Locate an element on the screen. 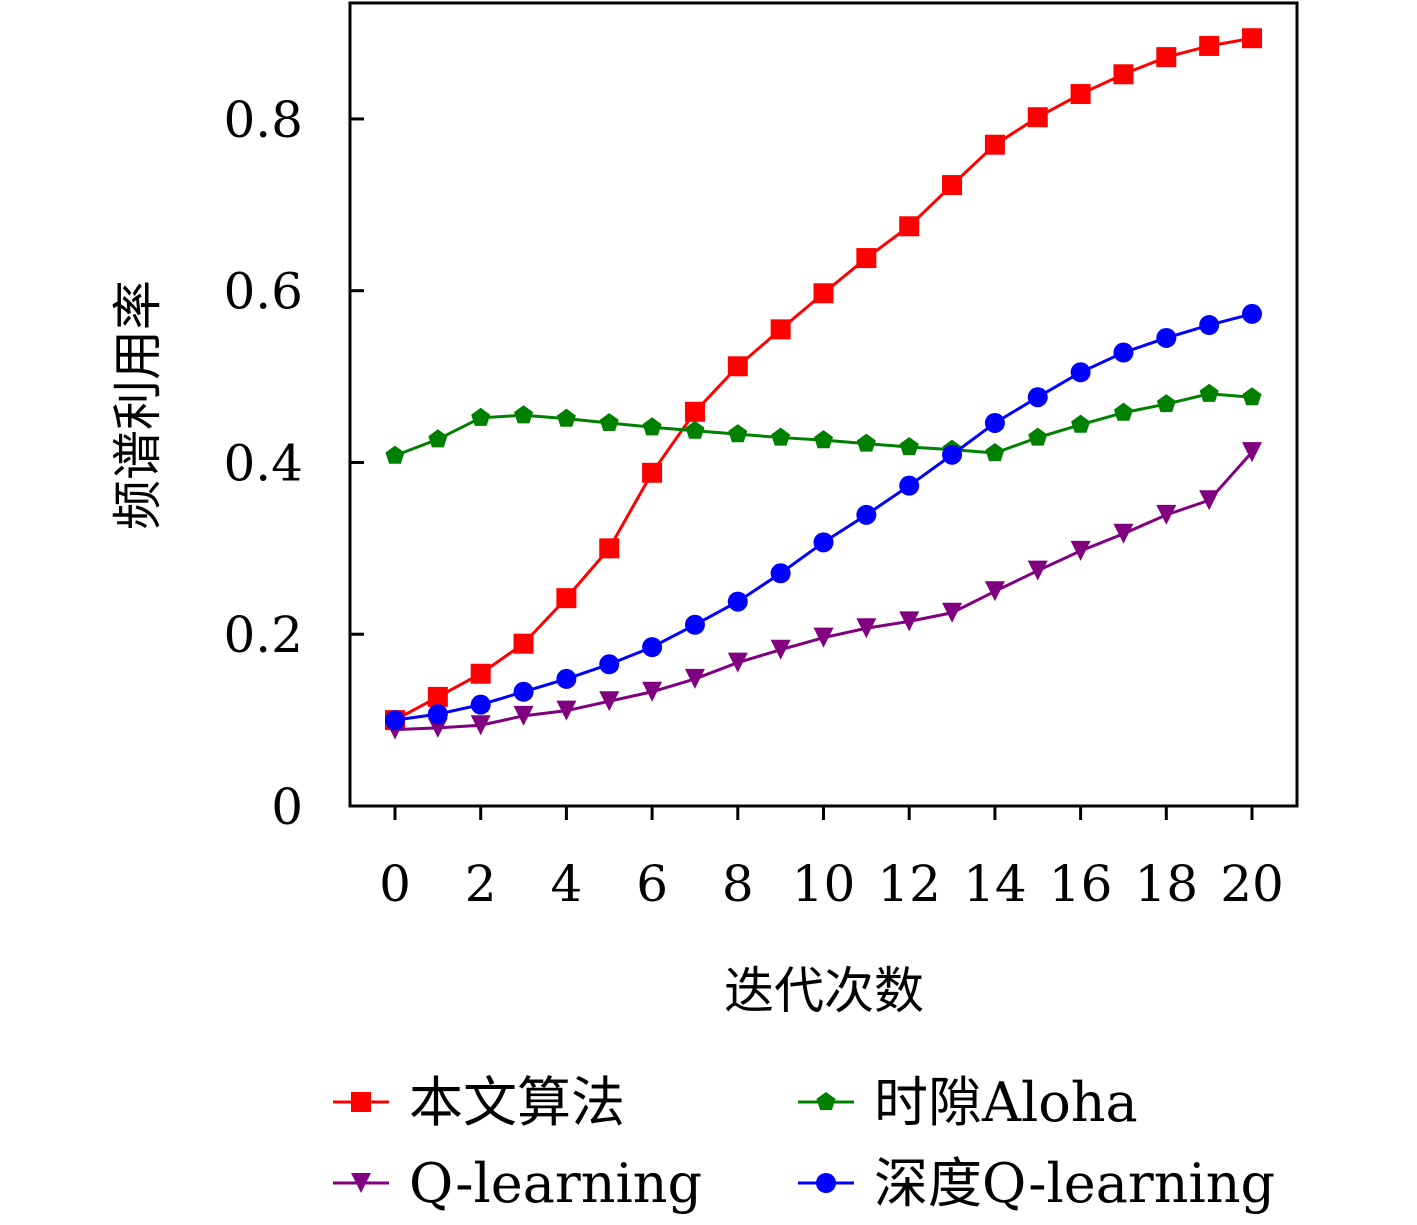 This screenshot has height=1225, width=1417. legend-label: Q-learning is located at coordinates (555, 1183).